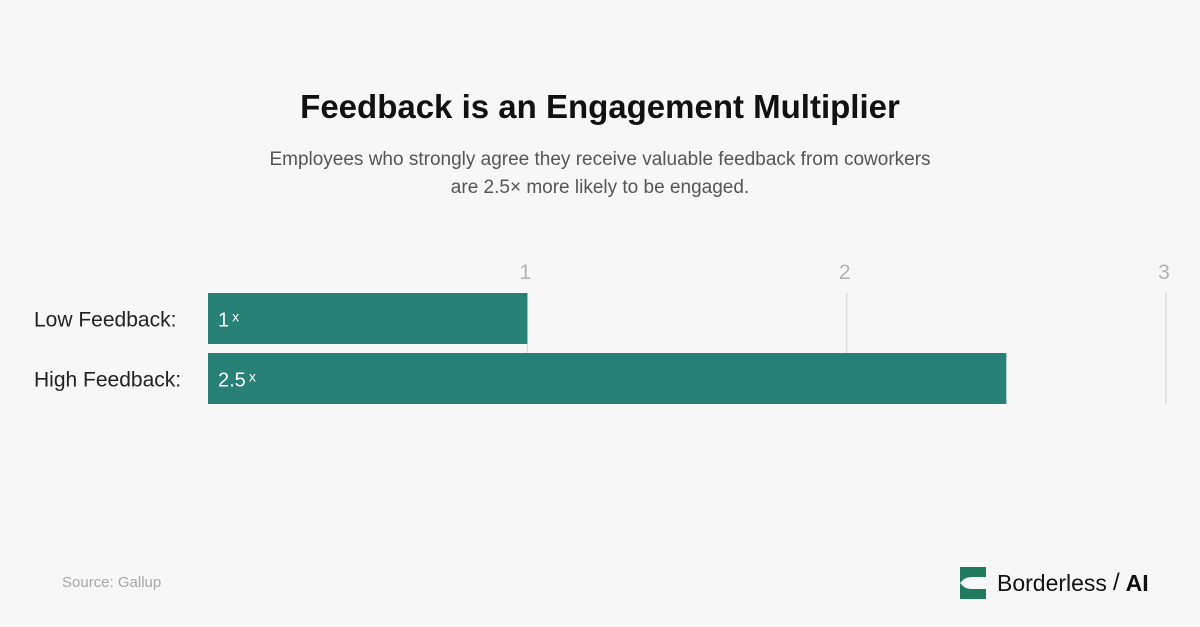 The height and width of the screenshot is (627, 1200). I want to click on subtitle-line-2: are 2.5× more likely to be engaged., so click(600, 187).